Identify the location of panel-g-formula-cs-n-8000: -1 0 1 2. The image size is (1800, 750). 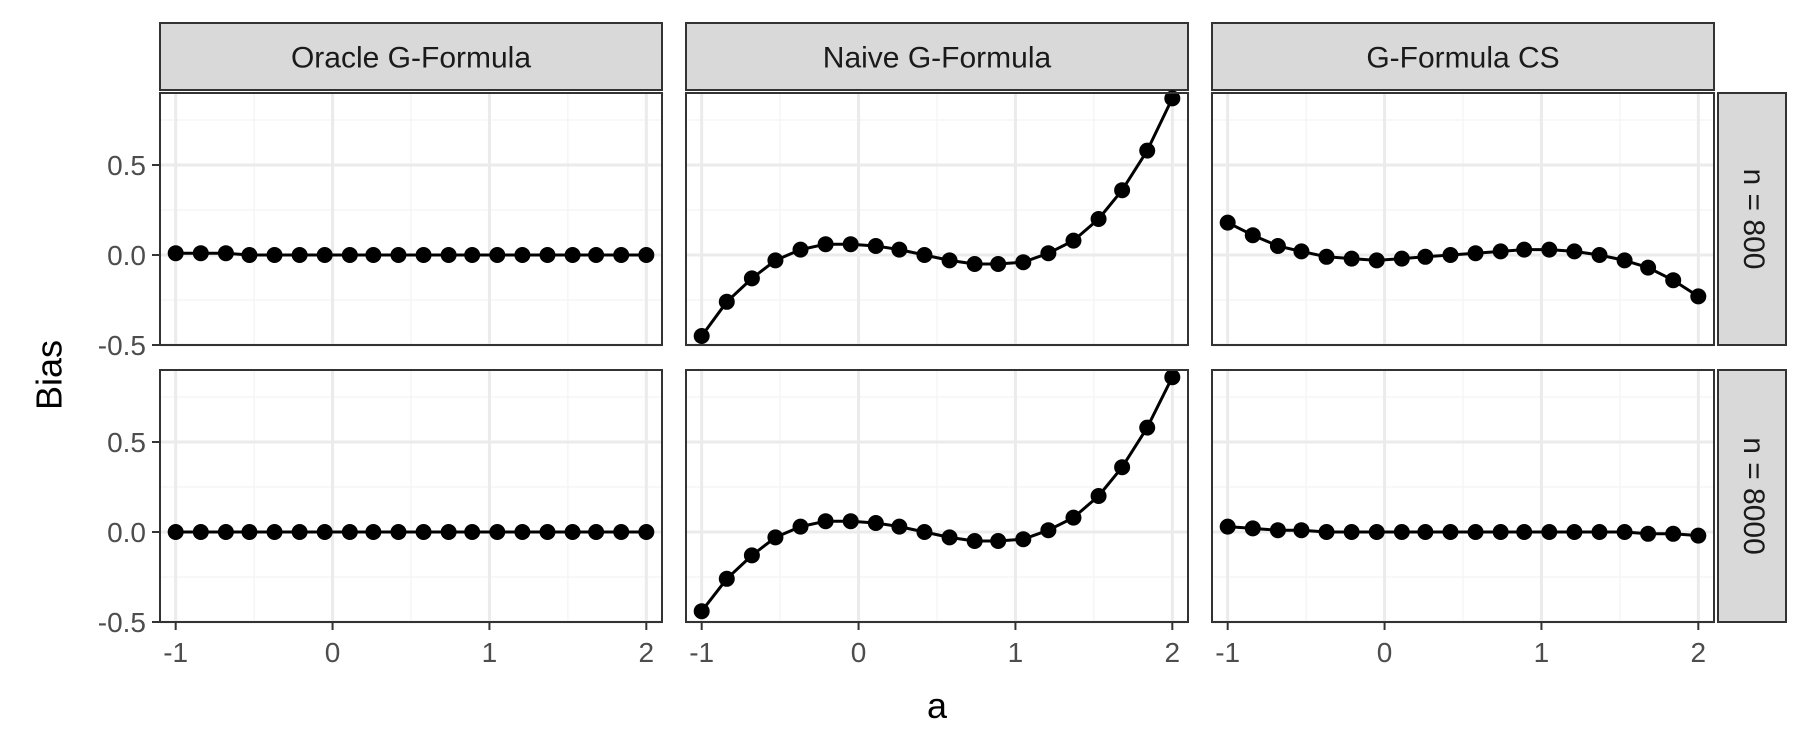
(1463, 518).